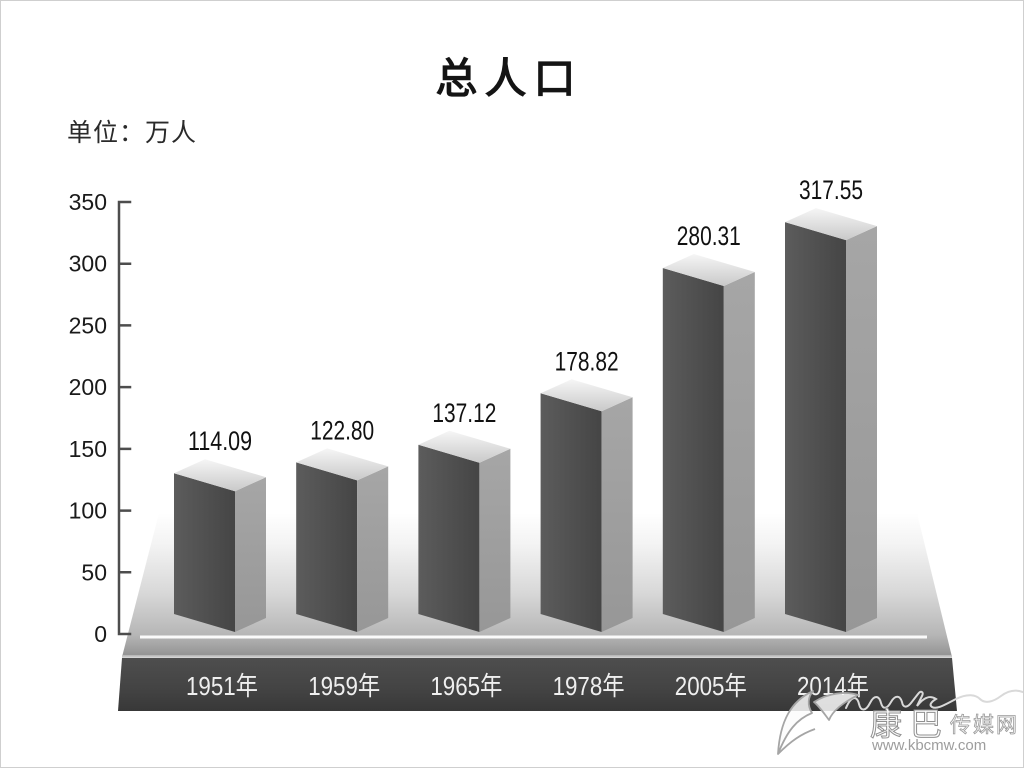  I want to click on x-category-label: 1951年, so click(222, 686).